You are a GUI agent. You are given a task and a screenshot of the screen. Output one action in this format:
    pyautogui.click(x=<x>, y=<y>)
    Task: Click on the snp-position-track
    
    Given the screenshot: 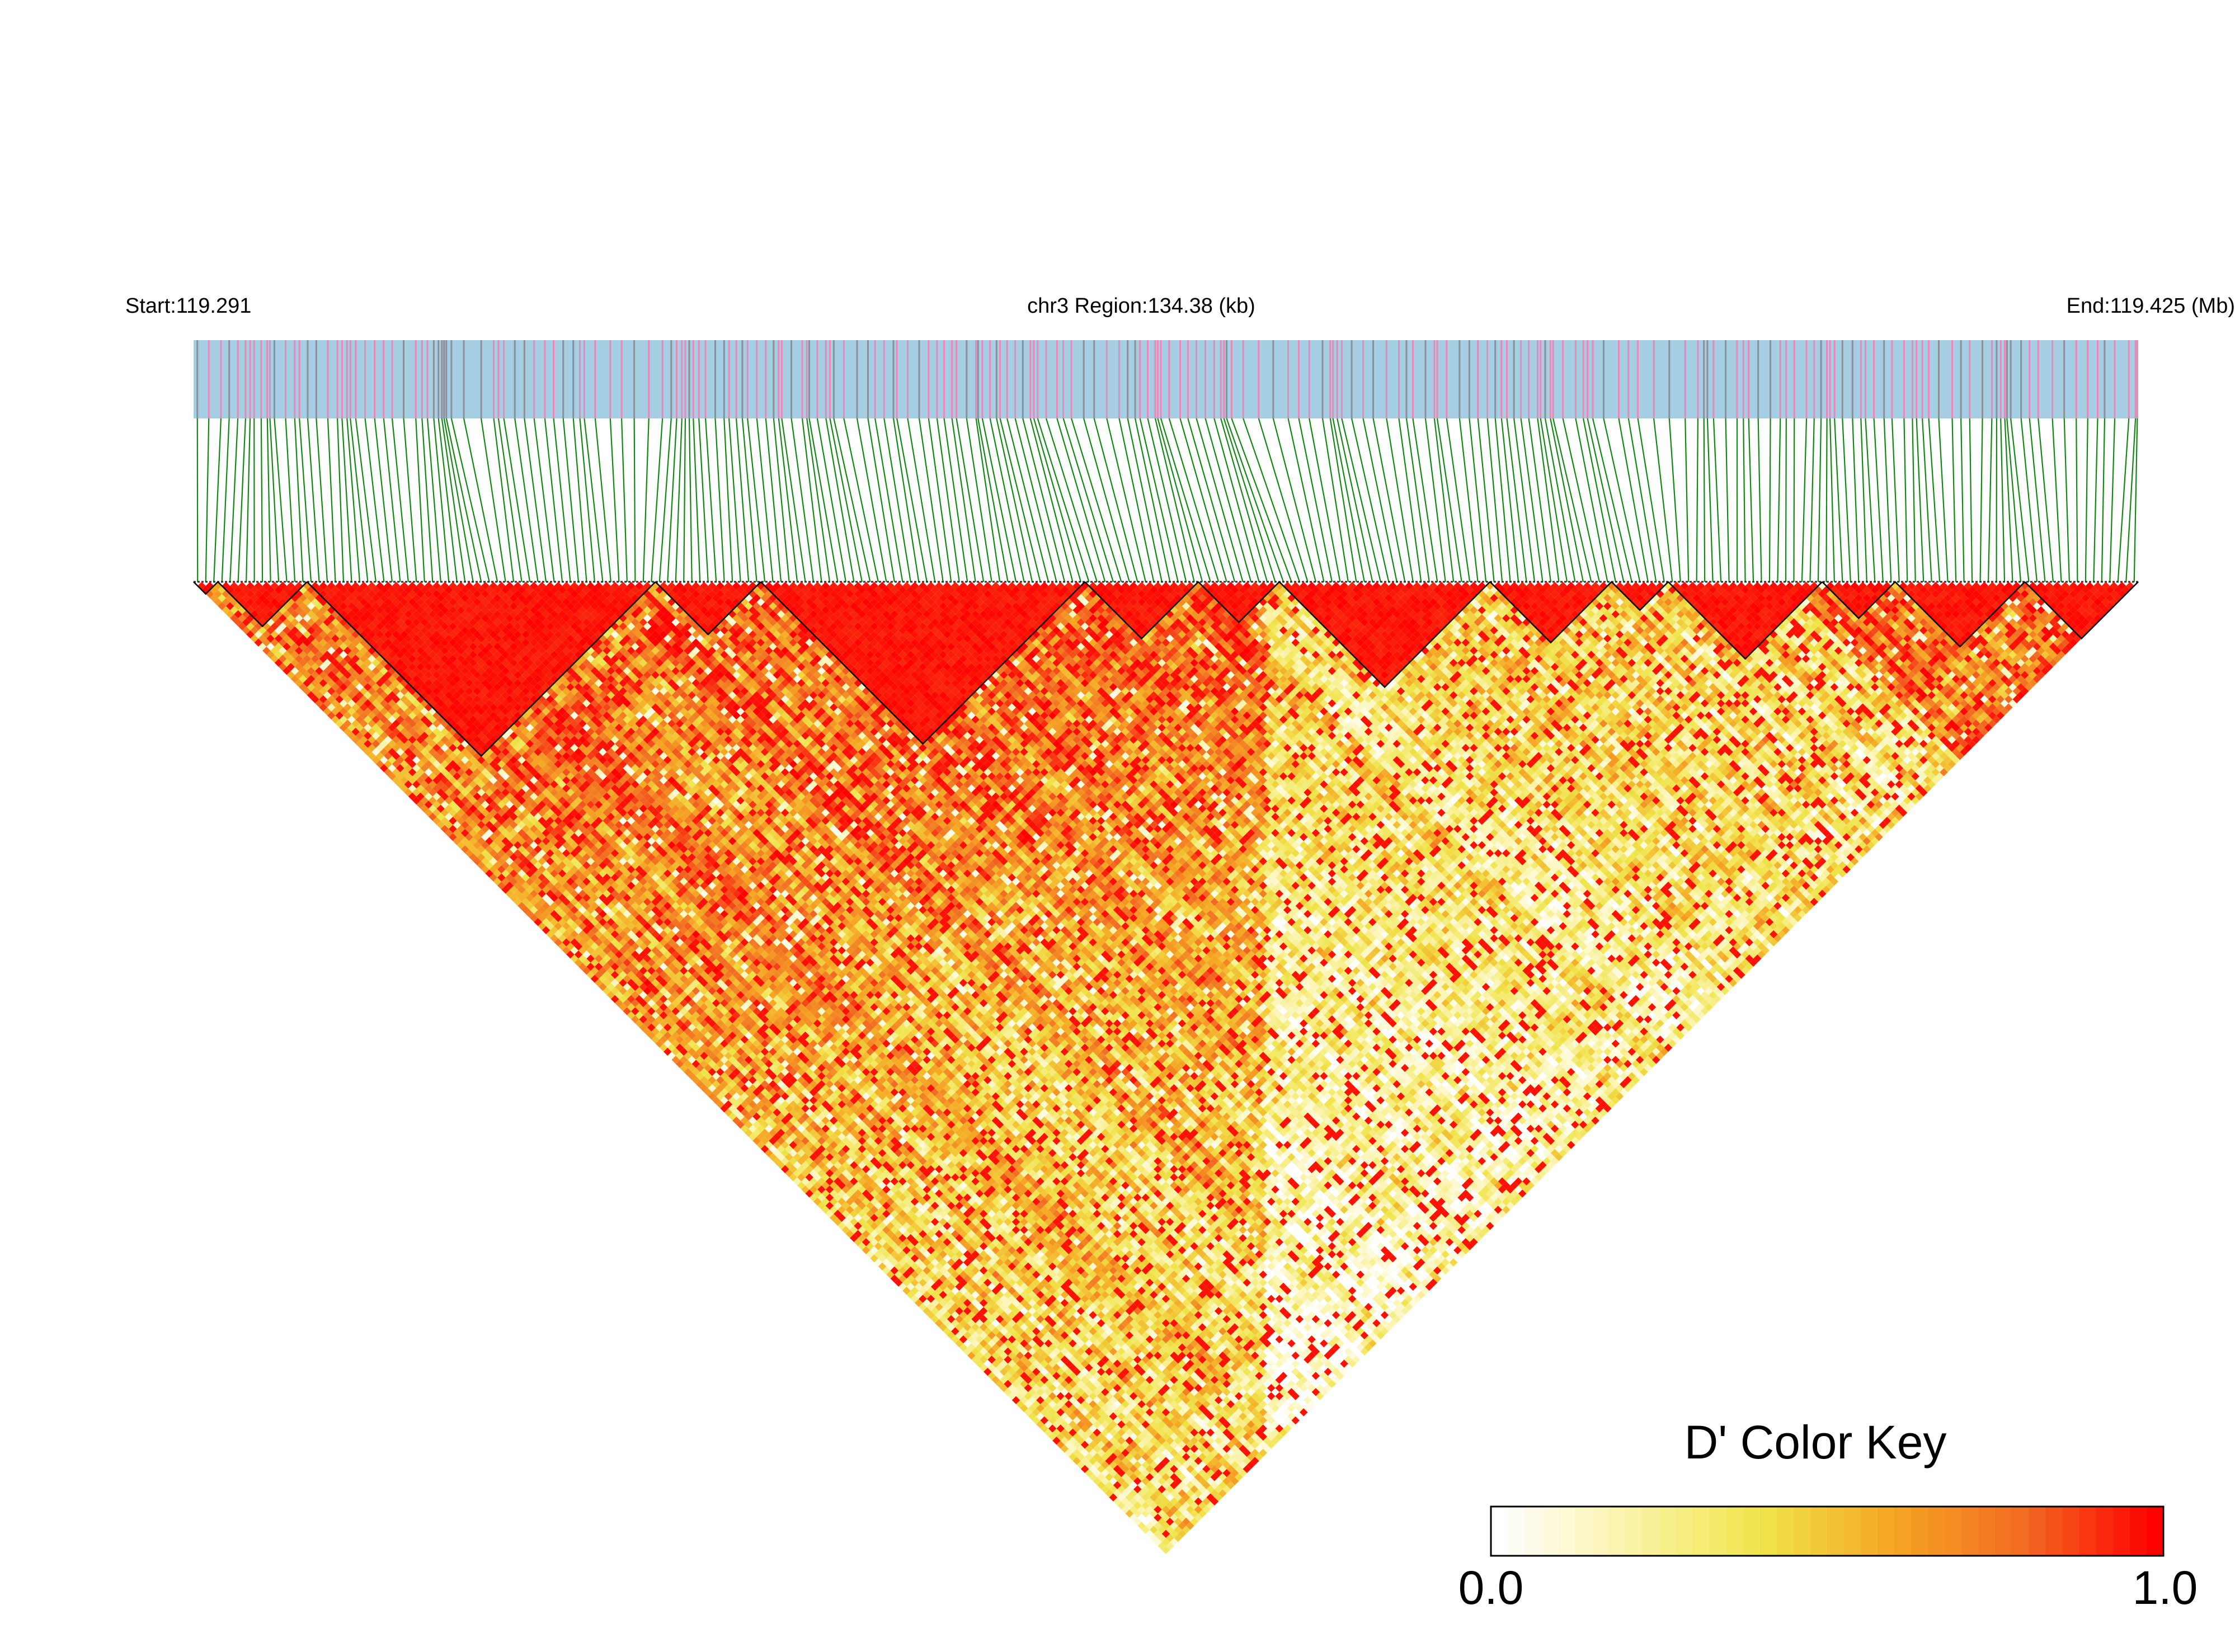 What is the action you would take?
    pyautogui.click(x=1166, y=379)
    